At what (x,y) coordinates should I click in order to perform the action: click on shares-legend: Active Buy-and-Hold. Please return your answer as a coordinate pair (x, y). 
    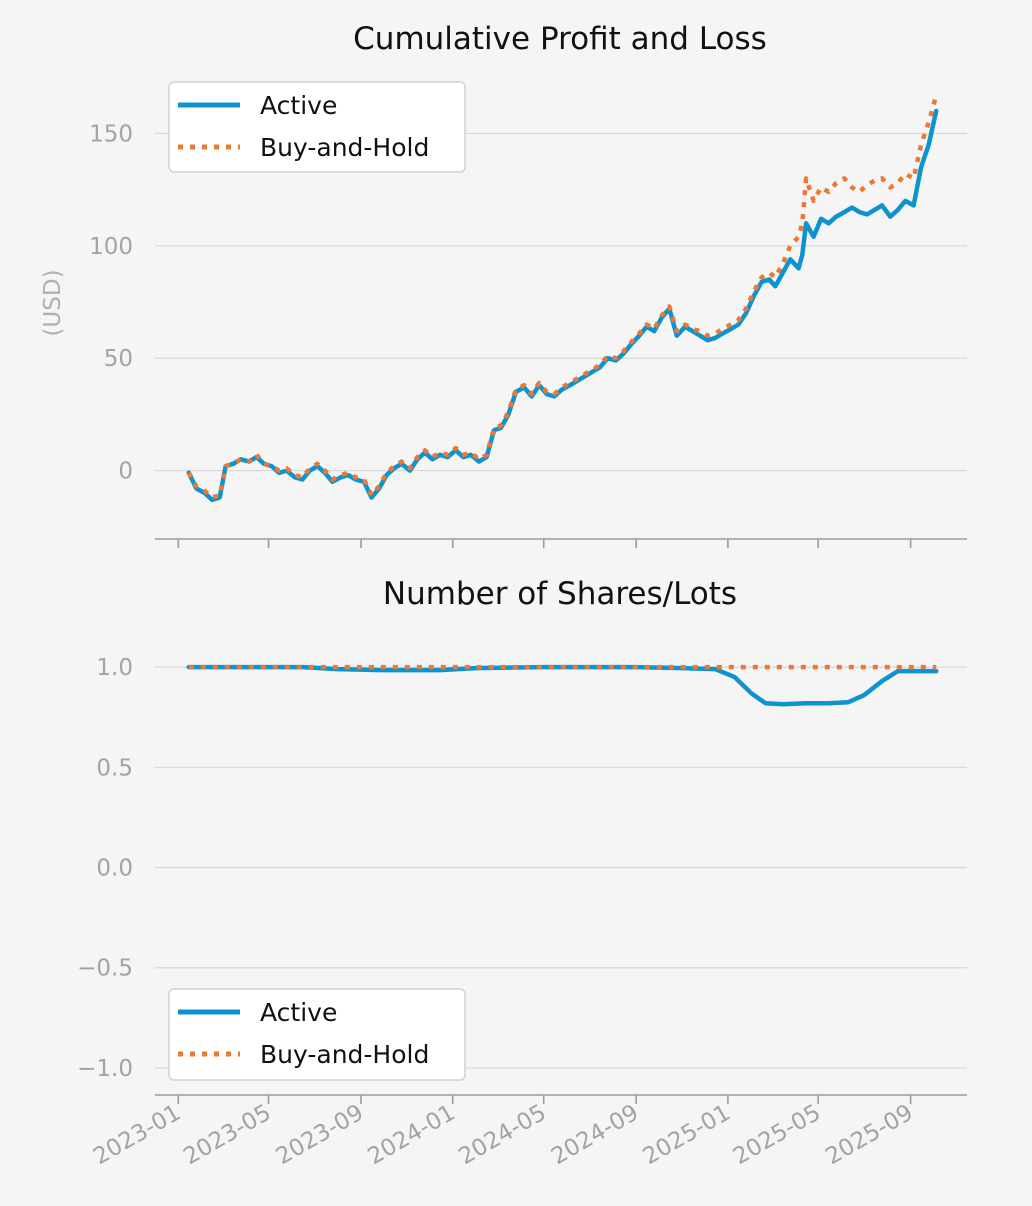
    Looking at the image, I should click on (317, 1034).